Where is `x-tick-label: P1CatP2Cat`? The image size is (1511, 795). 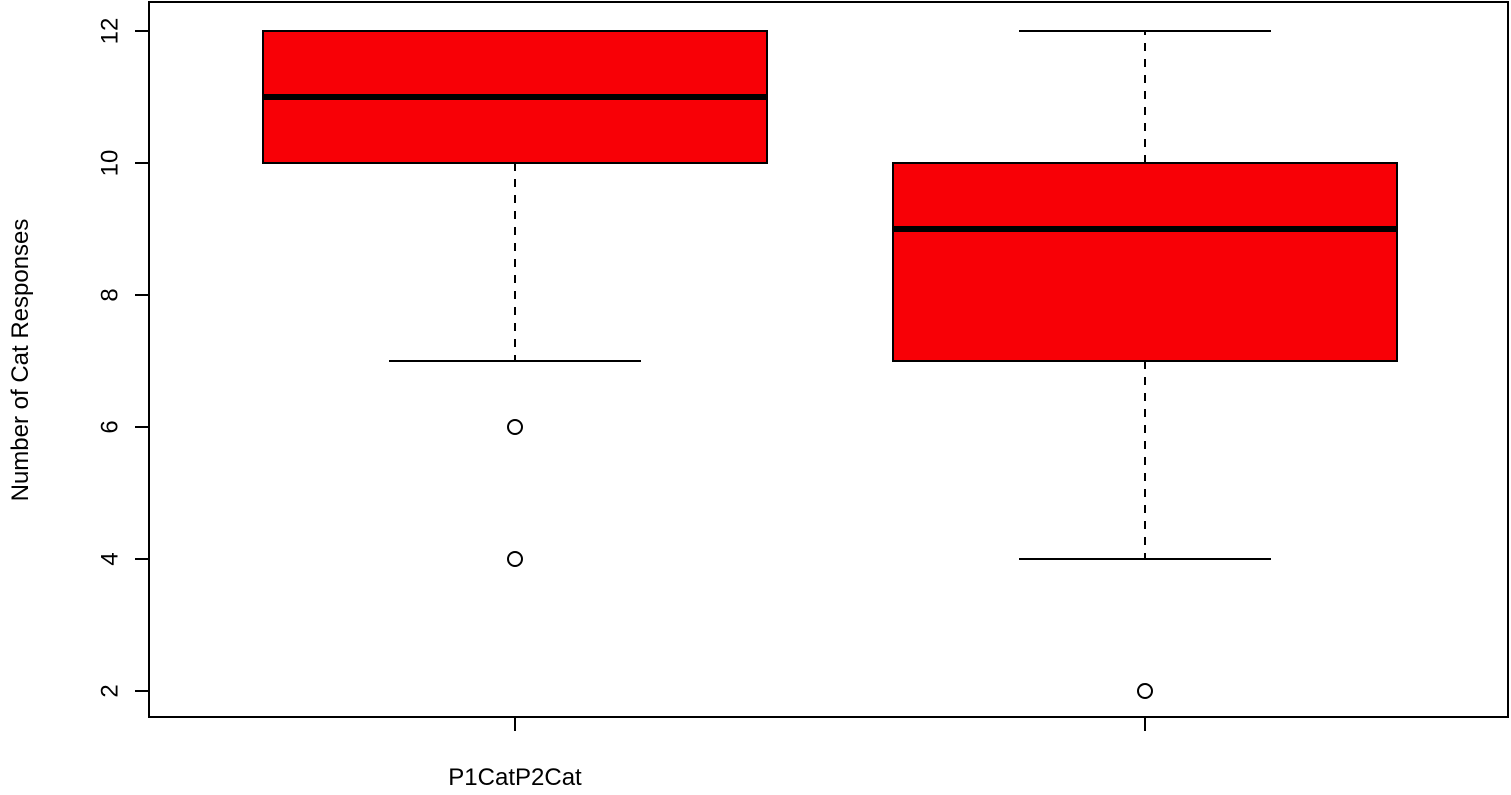
x-tick-label: P1CatP2Cat is located at coordinates (515, 777).